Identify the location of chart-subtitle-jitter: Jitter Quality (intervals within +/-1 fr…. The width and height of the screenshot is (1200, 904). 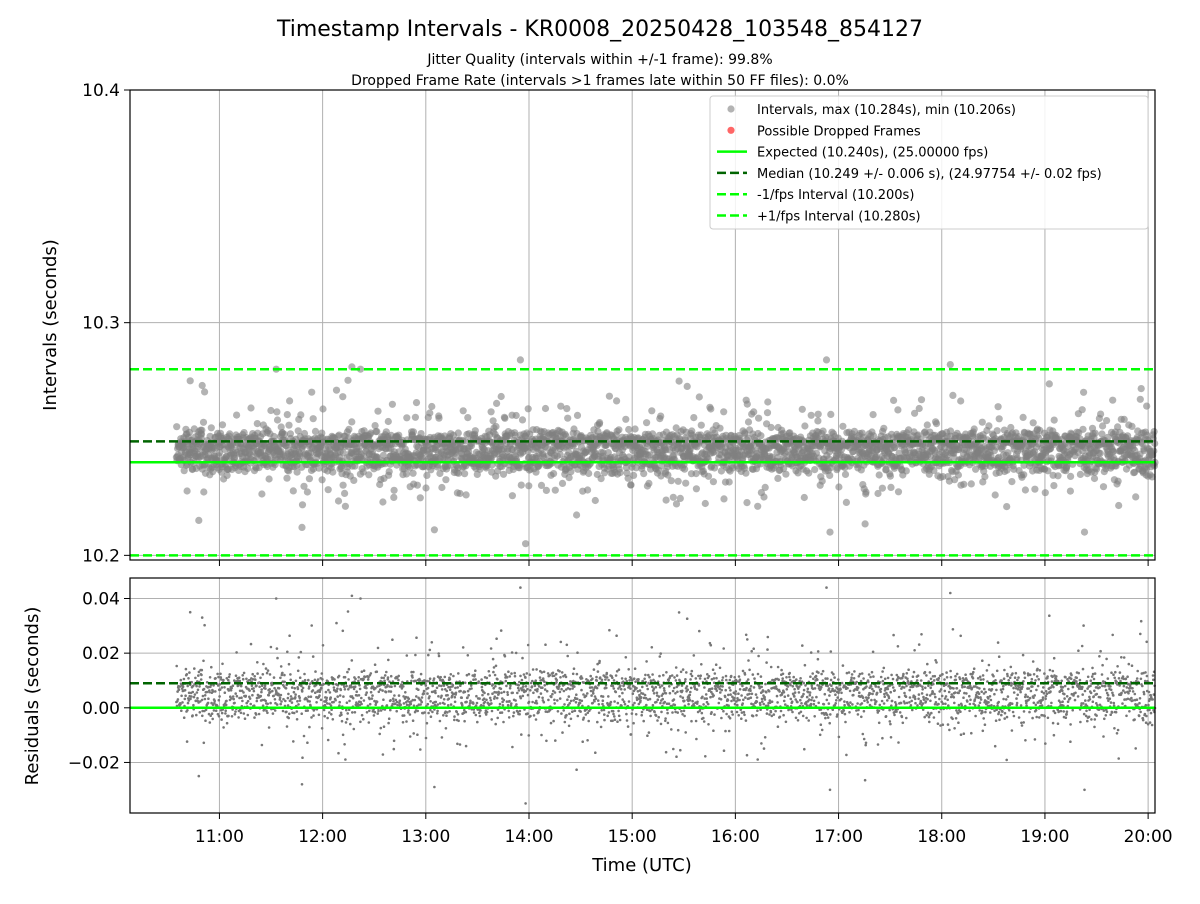
(599, 60).